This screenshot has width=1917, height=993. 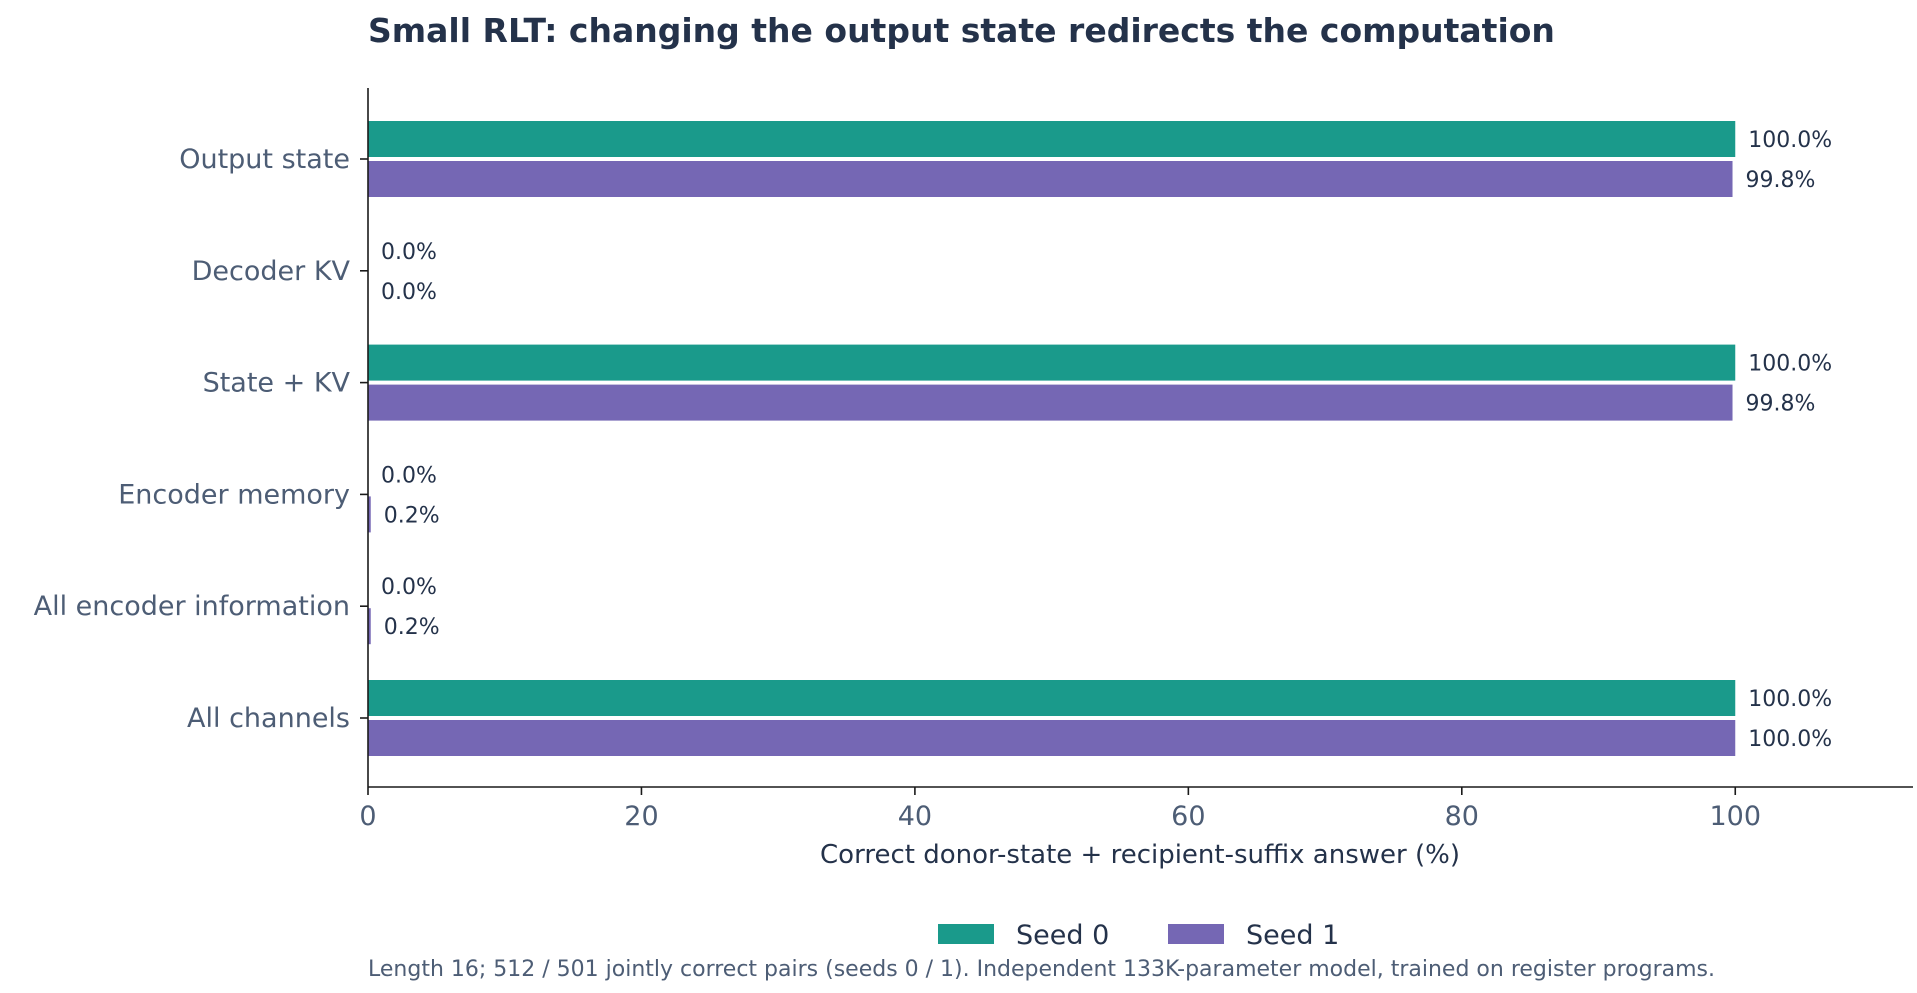 What do you see at coordinates (1138, 935) in the screenshot?
I see `legend: Seed 0 Seed 1` at bounding box center [1138, 935].